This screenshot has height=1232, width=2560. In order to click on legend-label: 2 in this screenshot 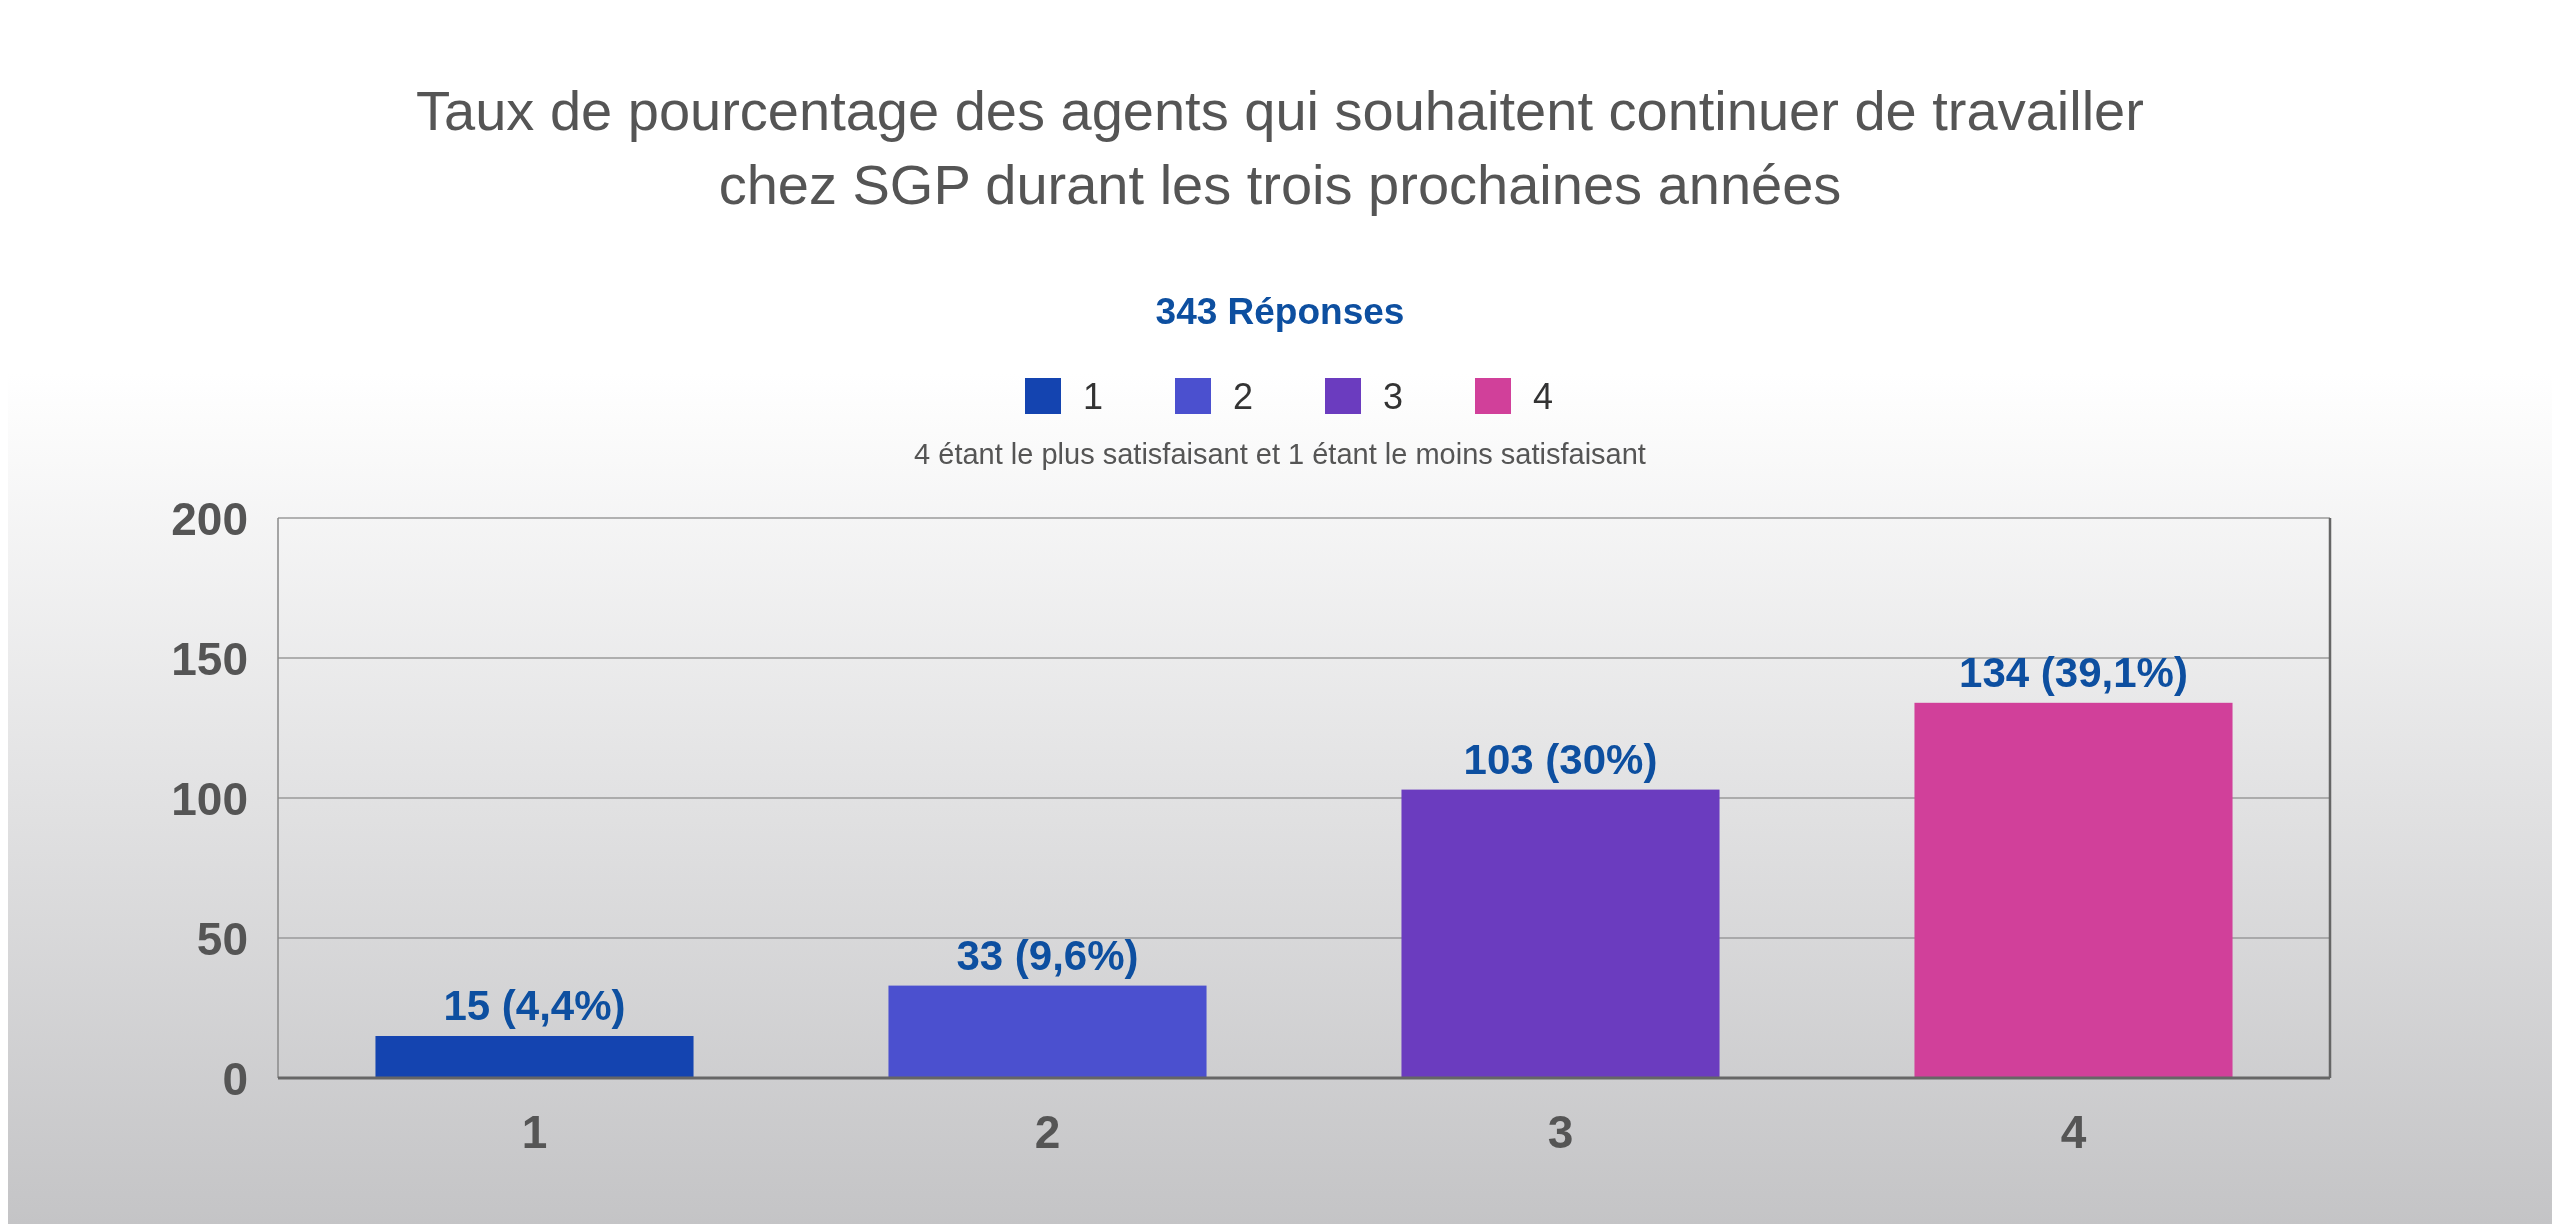, I will do `click(1243, 396)`.